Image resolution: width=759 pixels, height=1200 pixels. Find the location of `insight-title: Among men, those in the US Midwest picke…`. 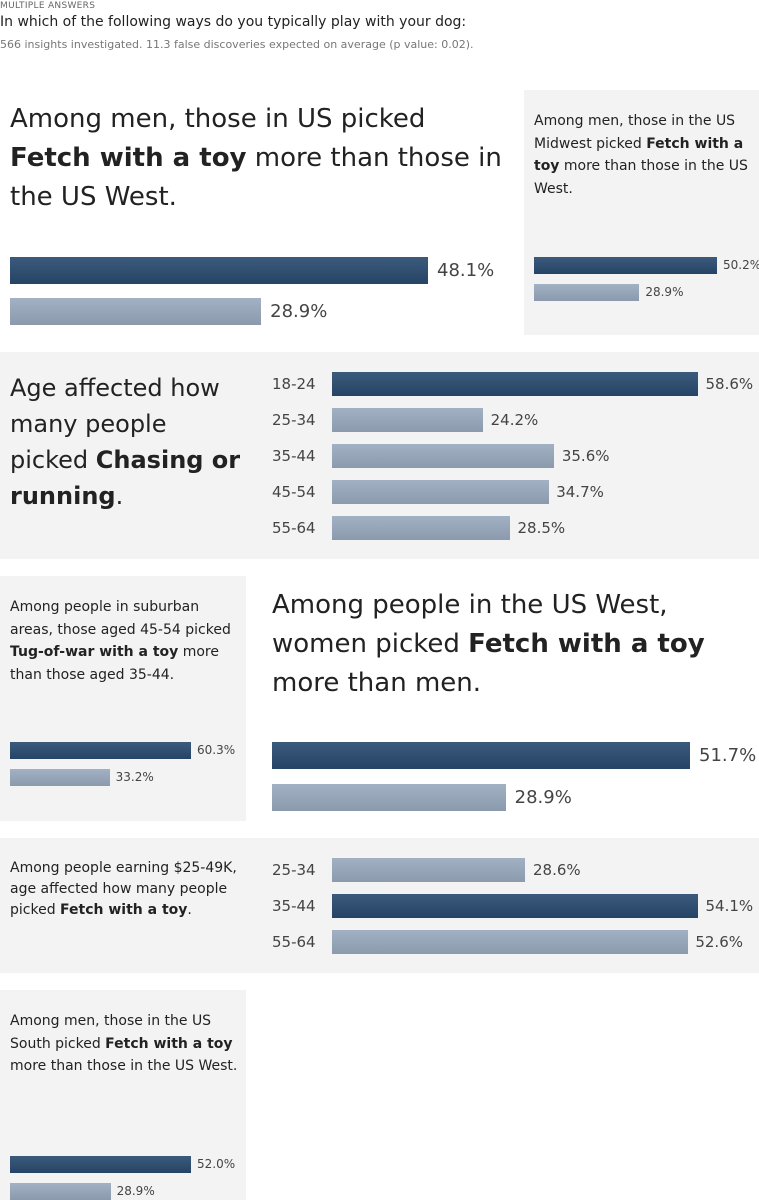

insight-title: Among men, those in the US Midwest picke… is located at coordinates (641, 155).